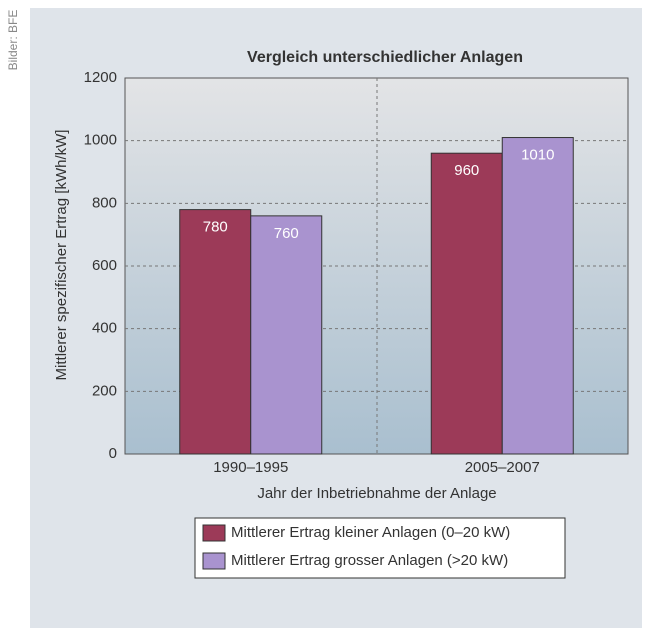 Image resolution: width=654 pixels, height=633 pixels. I want to click on y-tick-label: 200, so click(104, 390).